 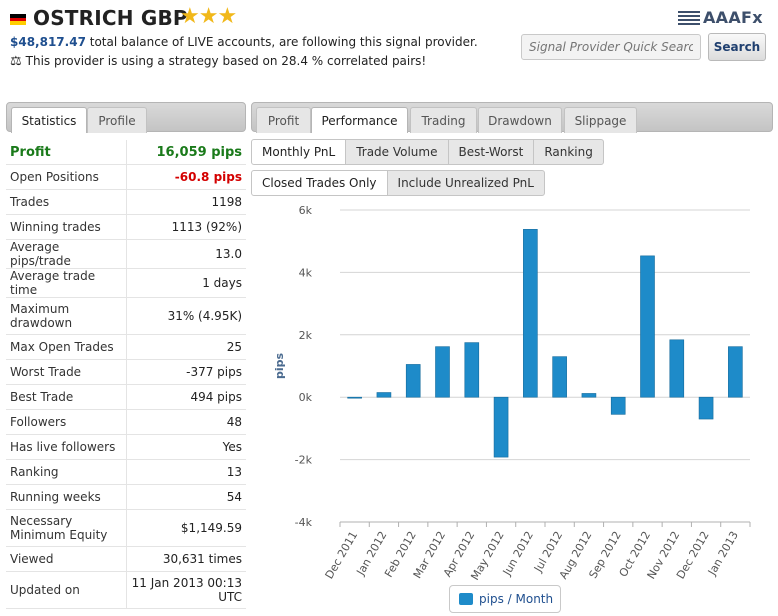 What do you see at coordinates (186, 472) in the screenshot?
I see `stats-value: 13` at bounding box center [186, 472].